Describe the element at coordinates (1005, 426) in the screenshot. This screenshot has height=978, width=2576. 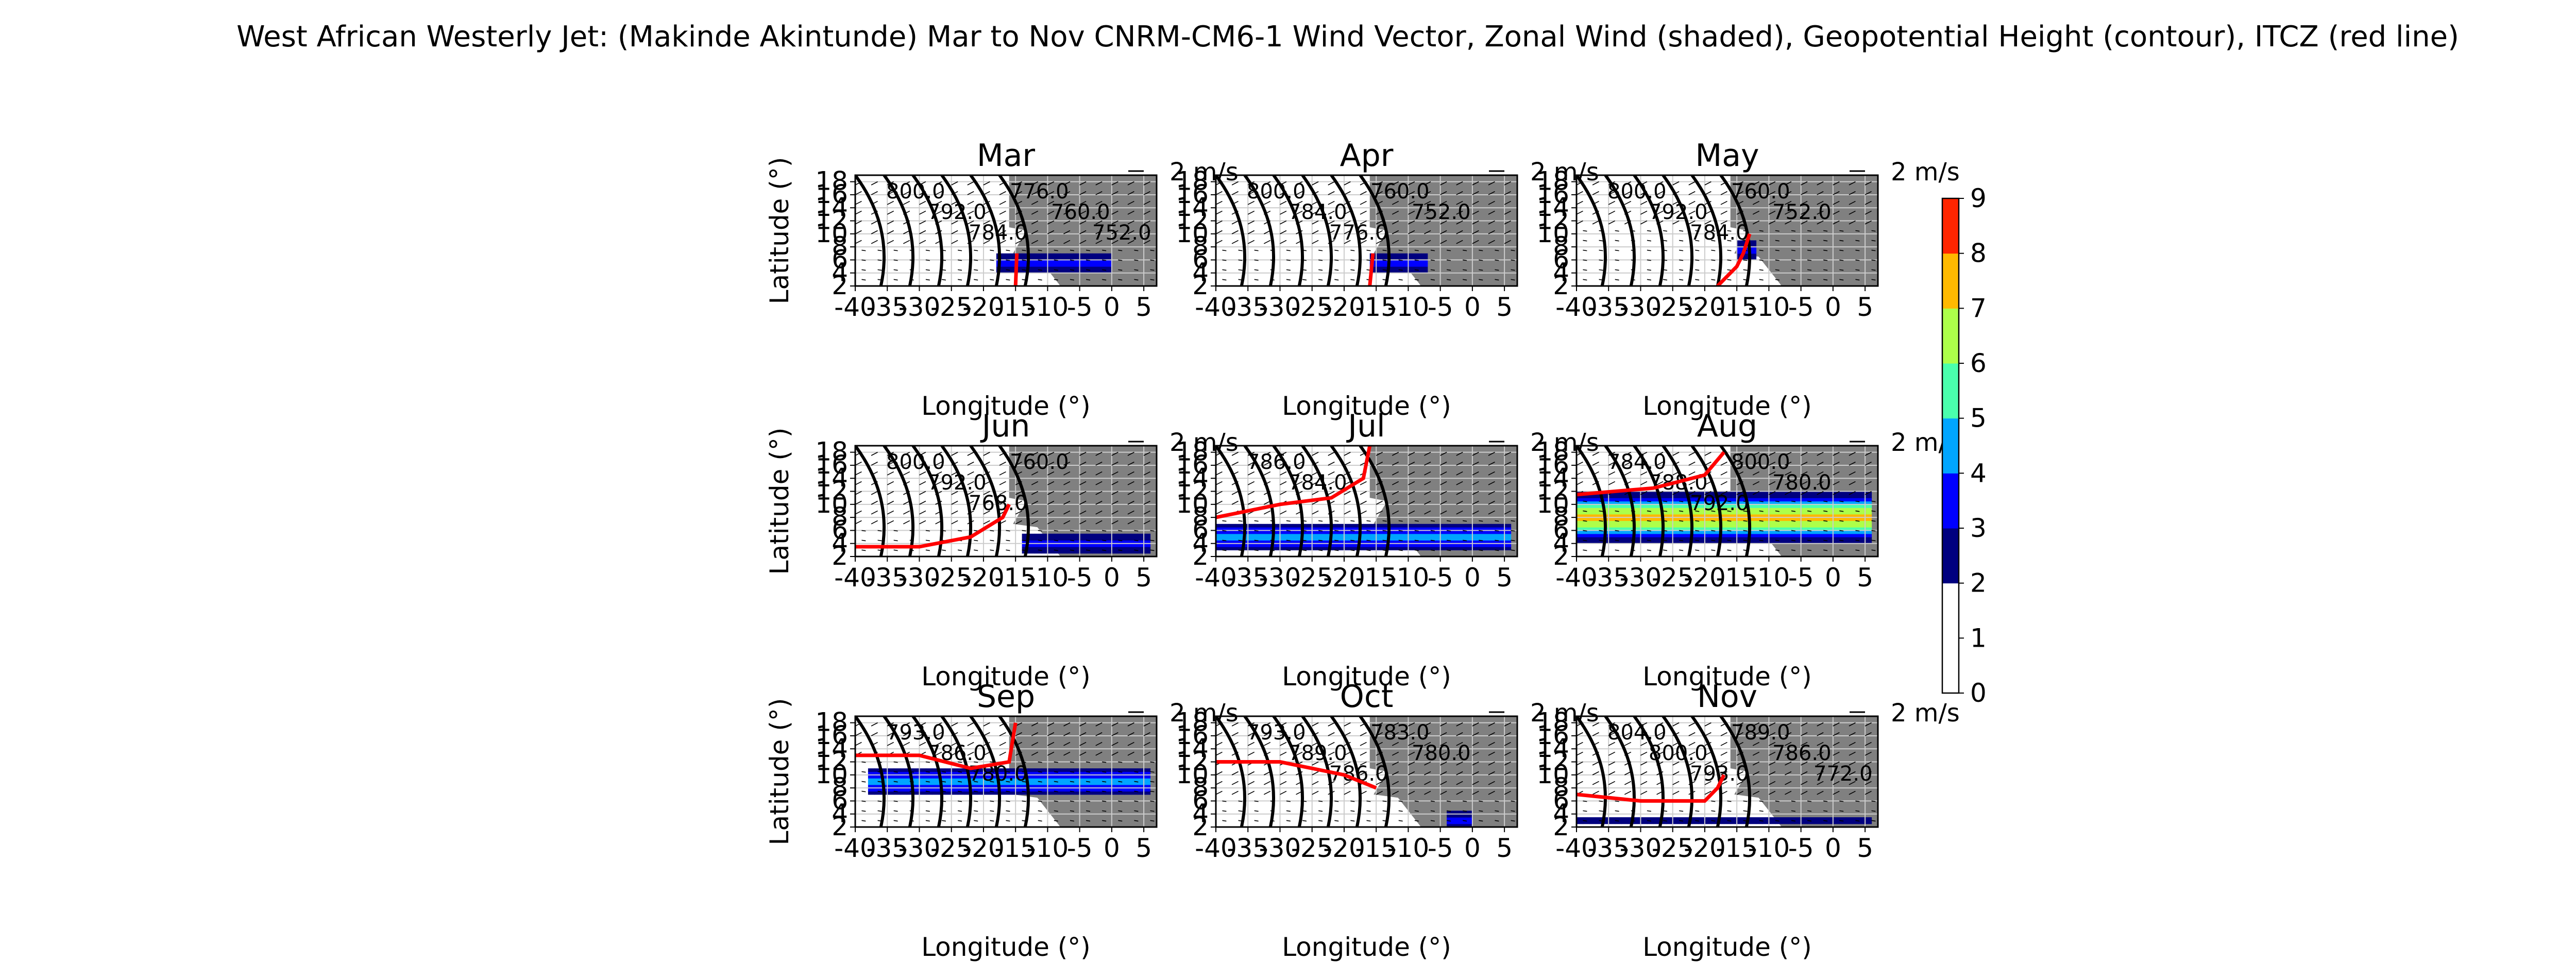
I see `panel-title: Jun` at that location.